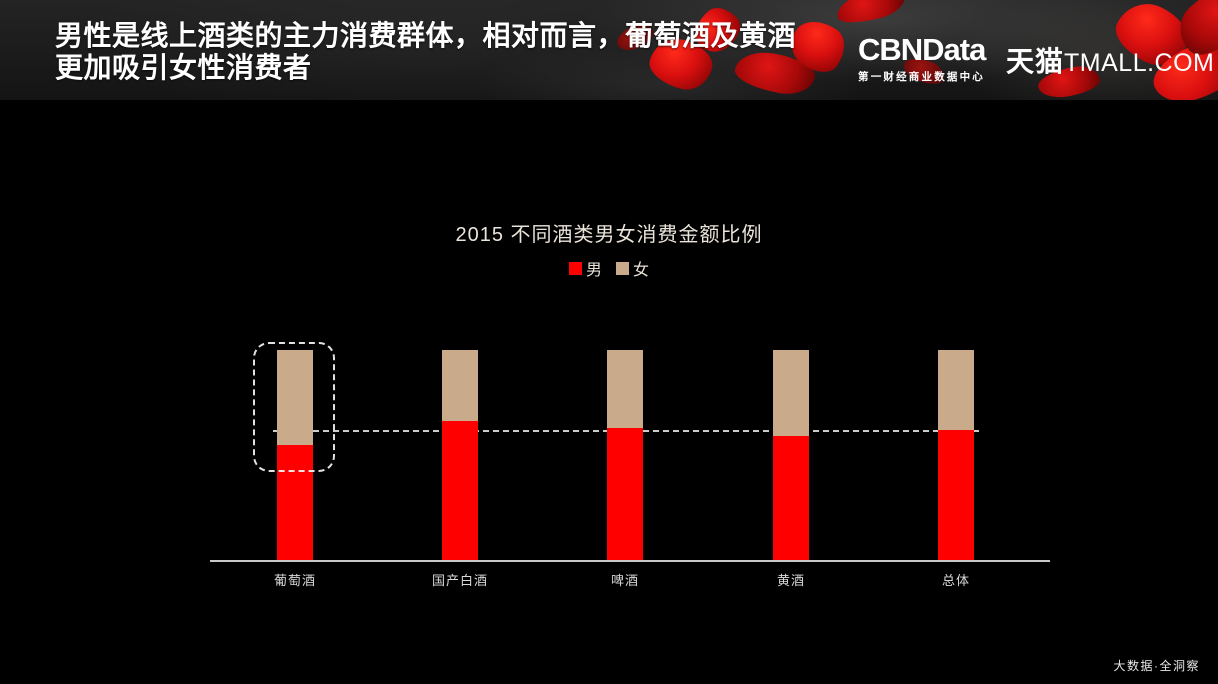 The image size is (1218, 684). What do you see at coordinates (1156, 666) in the screenshot?
I see `watermark: 大数据·全洞察` at bounding box center [1156, 666].